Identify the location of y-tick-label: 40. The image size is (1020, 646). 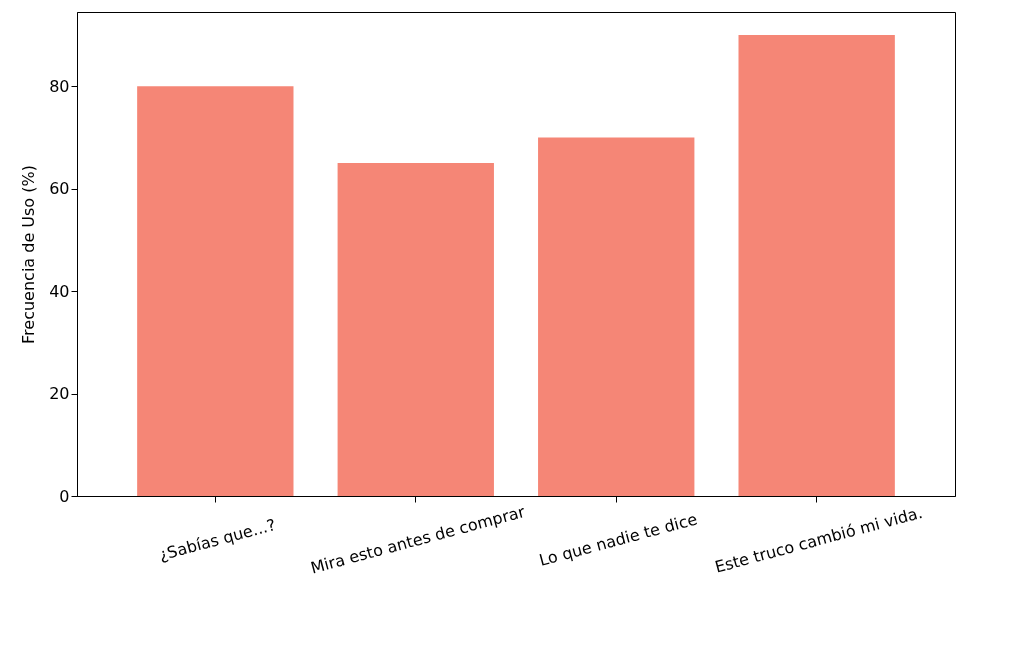
(59, 291).